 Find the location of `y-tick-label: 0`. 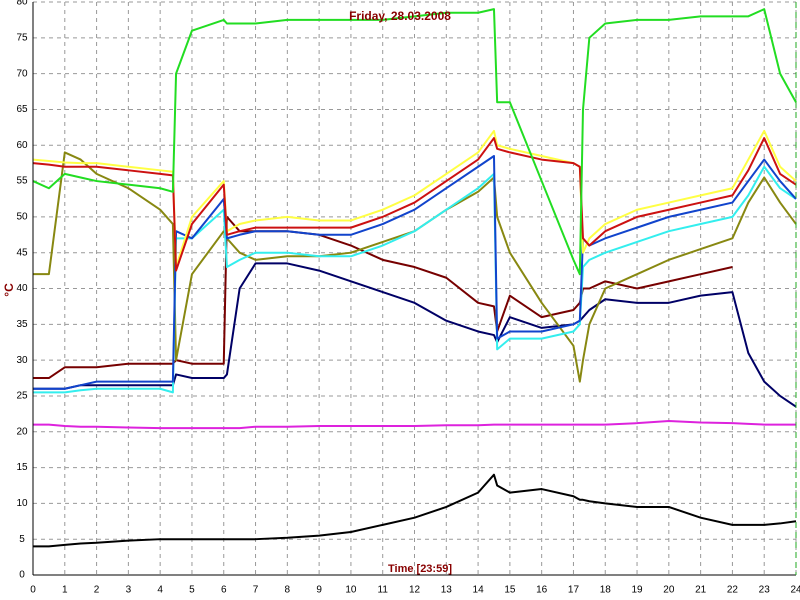

y-tick-label: 0 is located at coordinates (22, 575).